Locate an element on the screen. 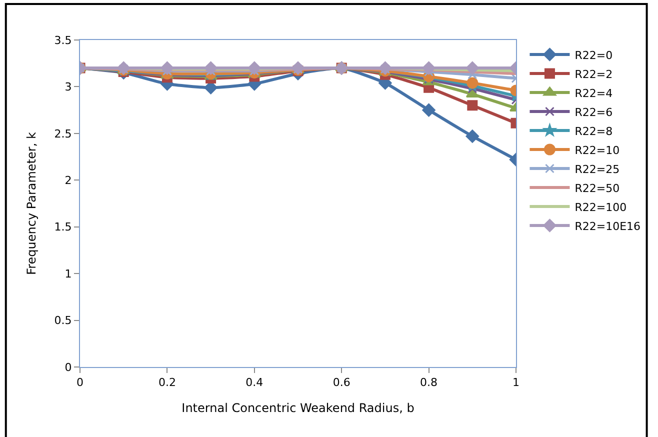 The image size is (658, 437). y-tick-label: 3 is located at coordinates (68, 87).